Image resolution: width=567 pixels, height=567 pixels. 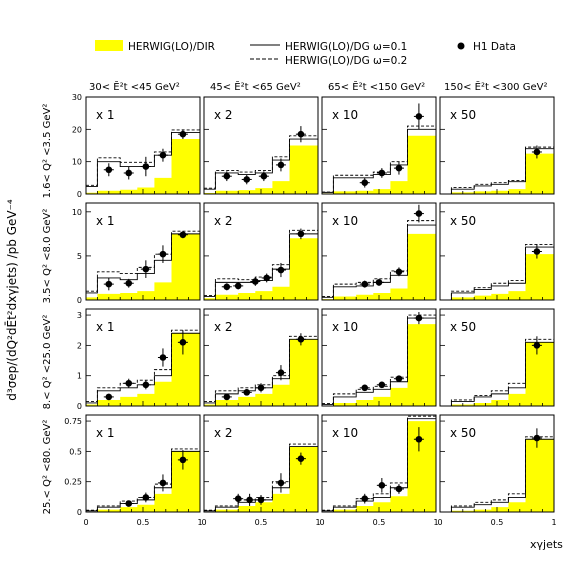 I want to click on row-label-4: 25.< Q² <80. GeV², so click(x=47, y=467).